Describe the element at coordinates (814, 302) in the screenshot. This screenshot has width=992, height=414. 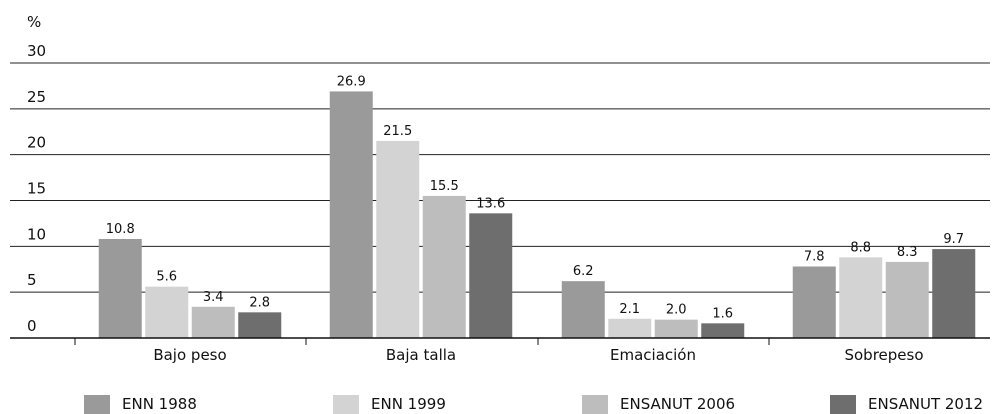
I see `bar-enn-1988-sobrepeso` at that location.